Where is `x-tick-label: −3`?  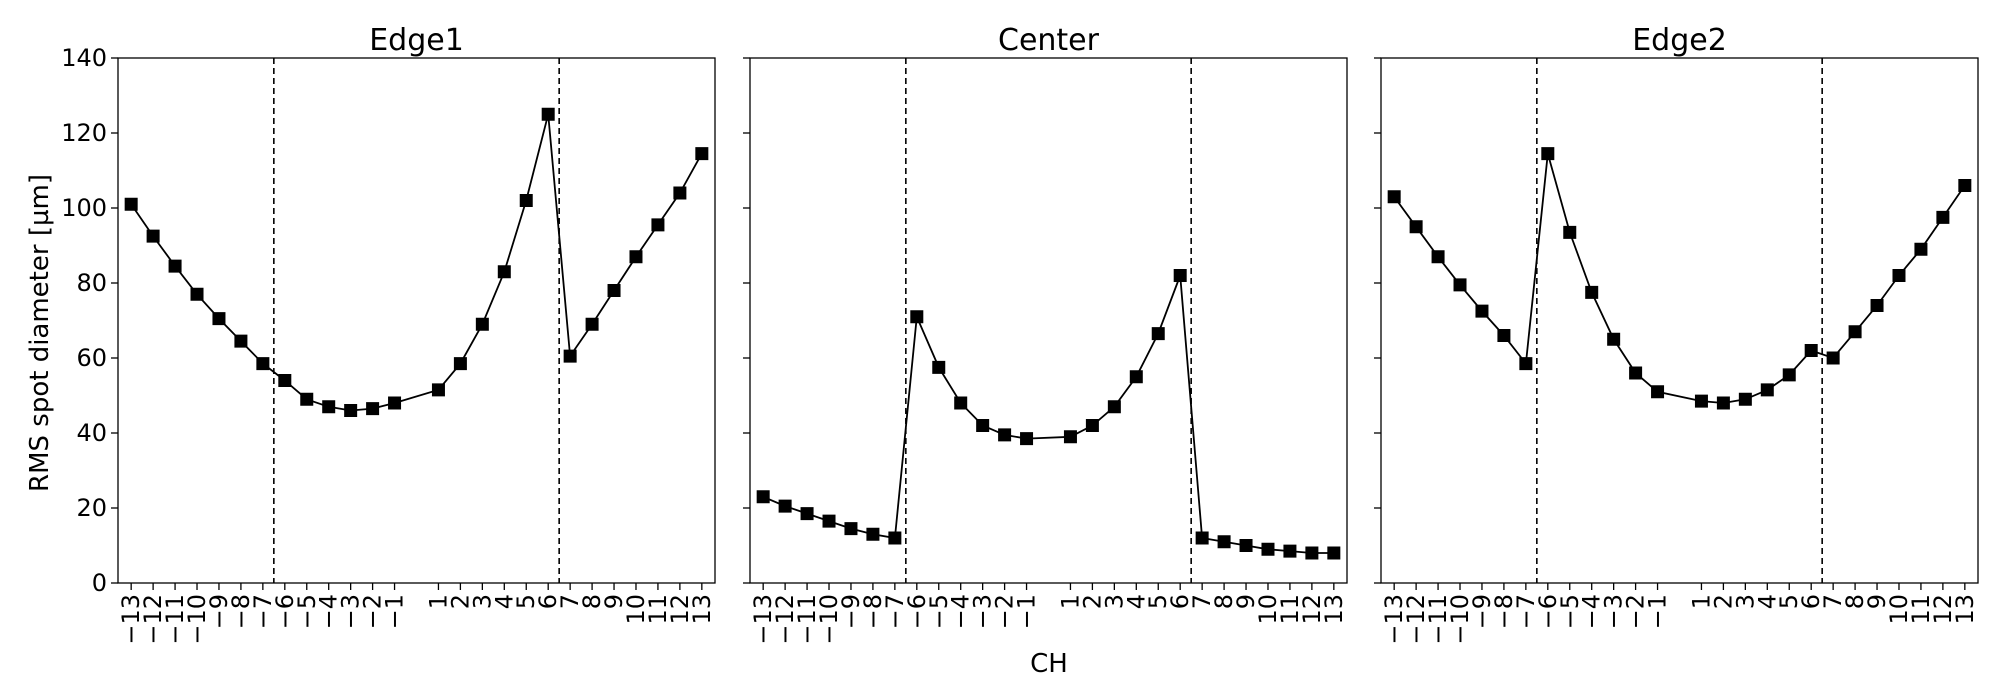
x-tick-label: −3 is located at coordinates (983, 611).